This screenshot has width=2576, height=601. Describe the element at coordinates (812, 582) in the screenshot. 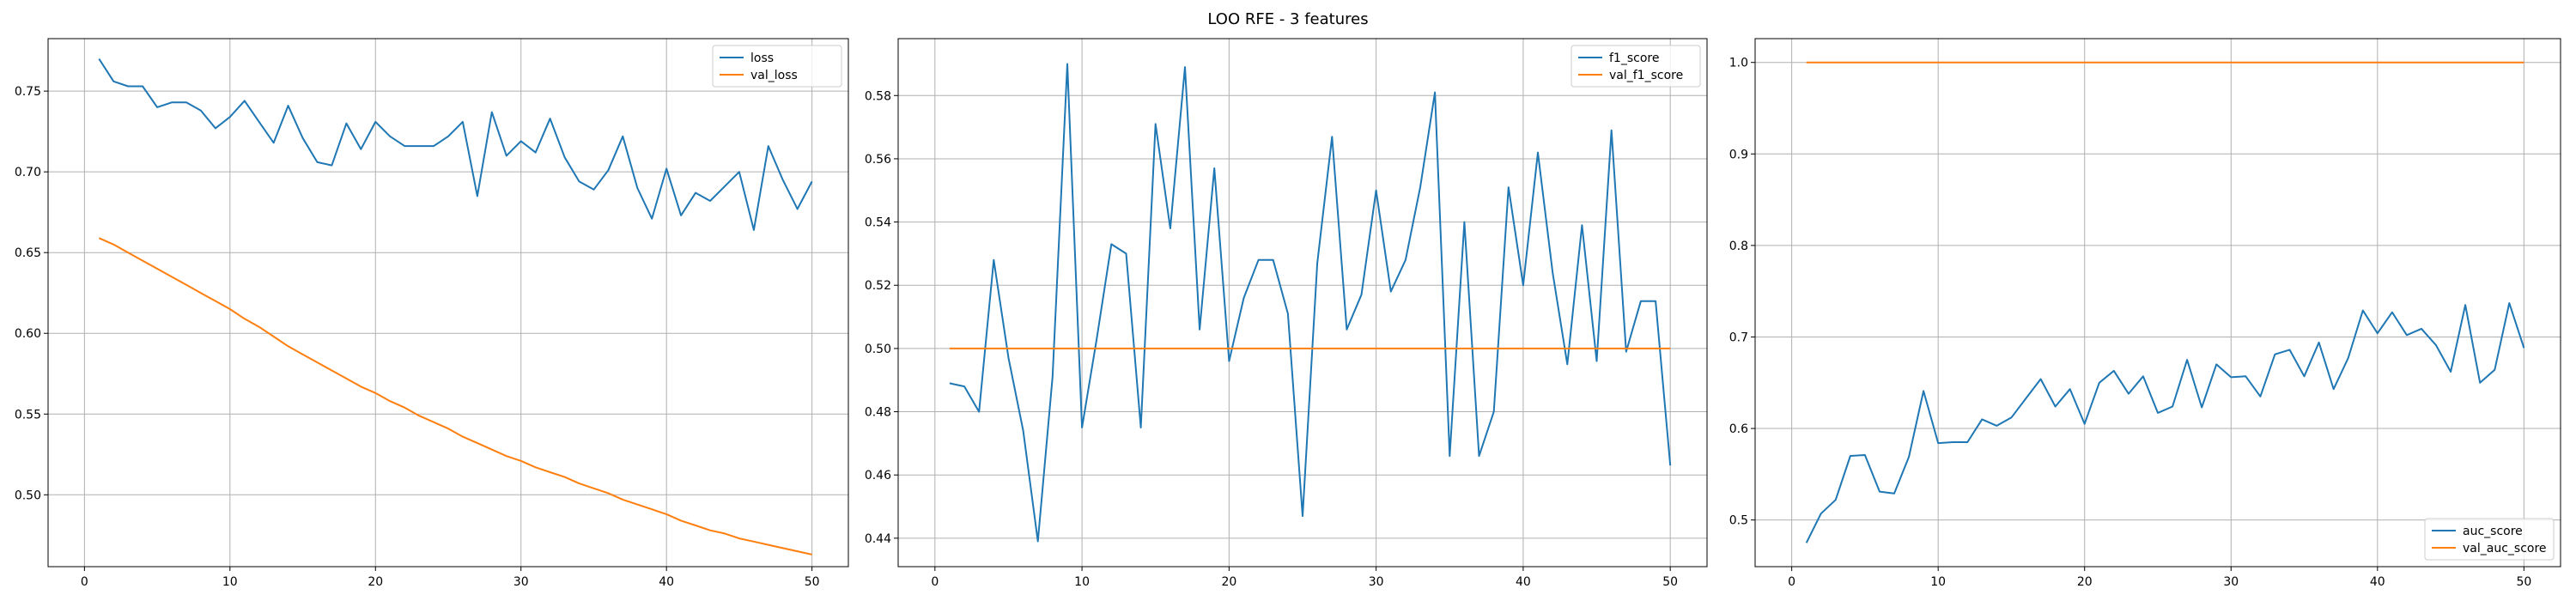

I see `loss-x-tick-label: 50` at that location.